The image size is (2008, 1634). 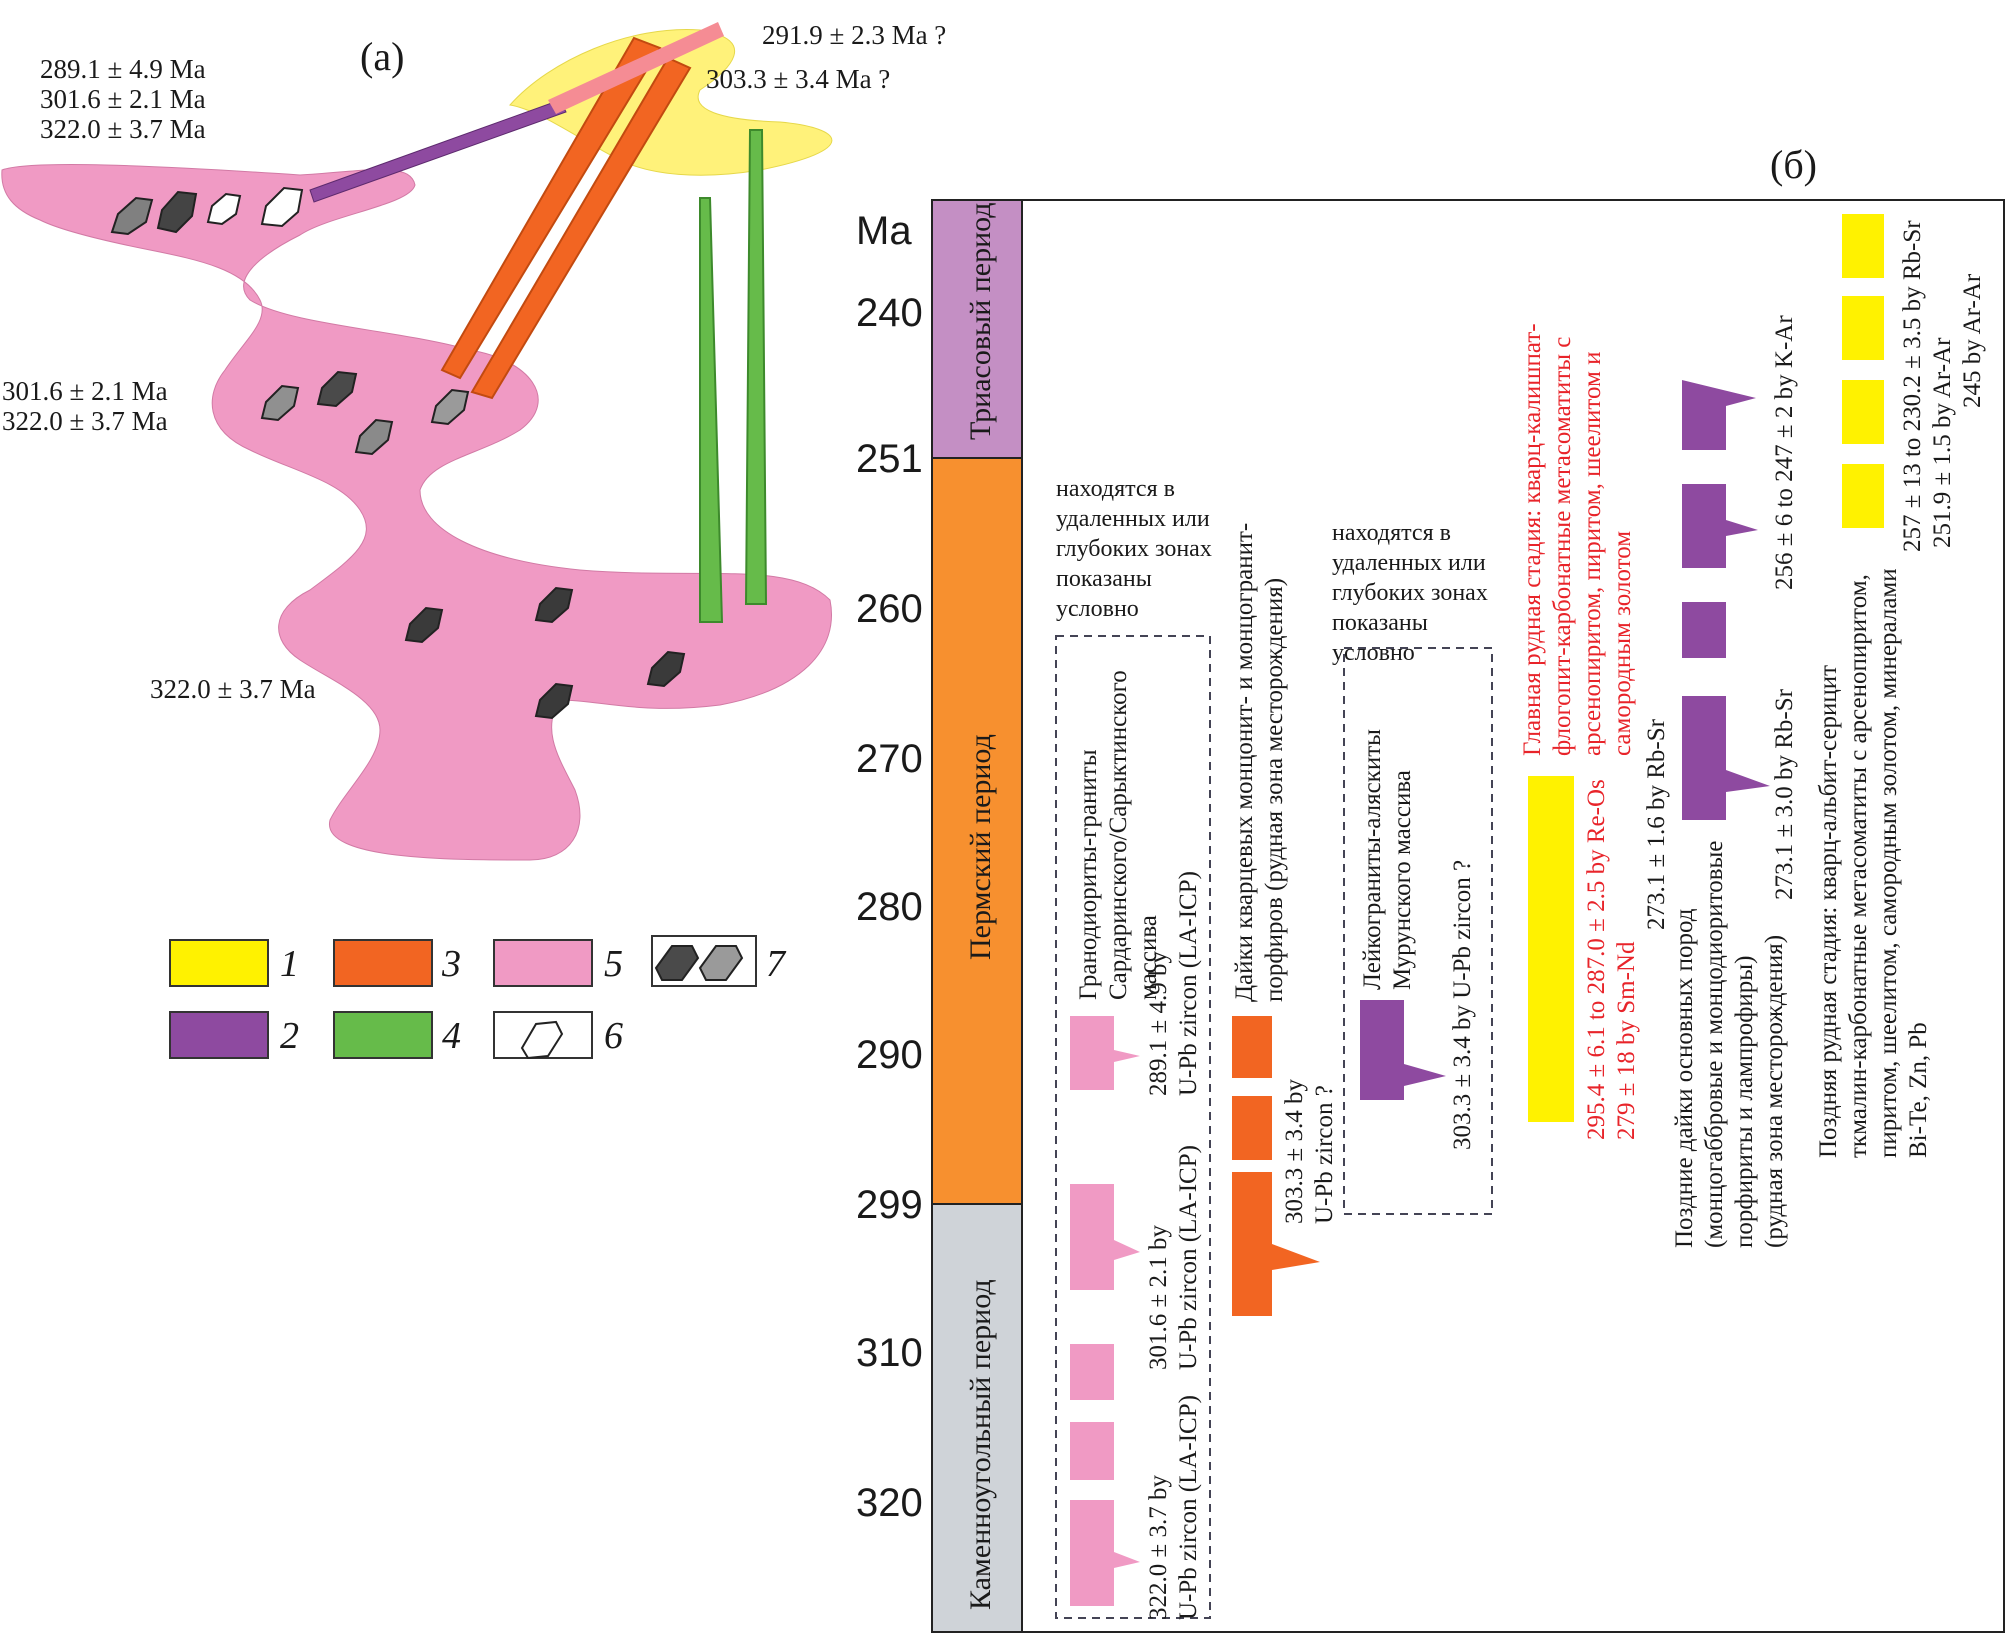 I want to click on late-dykes-2: (монцогаббровые и монцодиоритовые, so click(x=1714, y=1044).